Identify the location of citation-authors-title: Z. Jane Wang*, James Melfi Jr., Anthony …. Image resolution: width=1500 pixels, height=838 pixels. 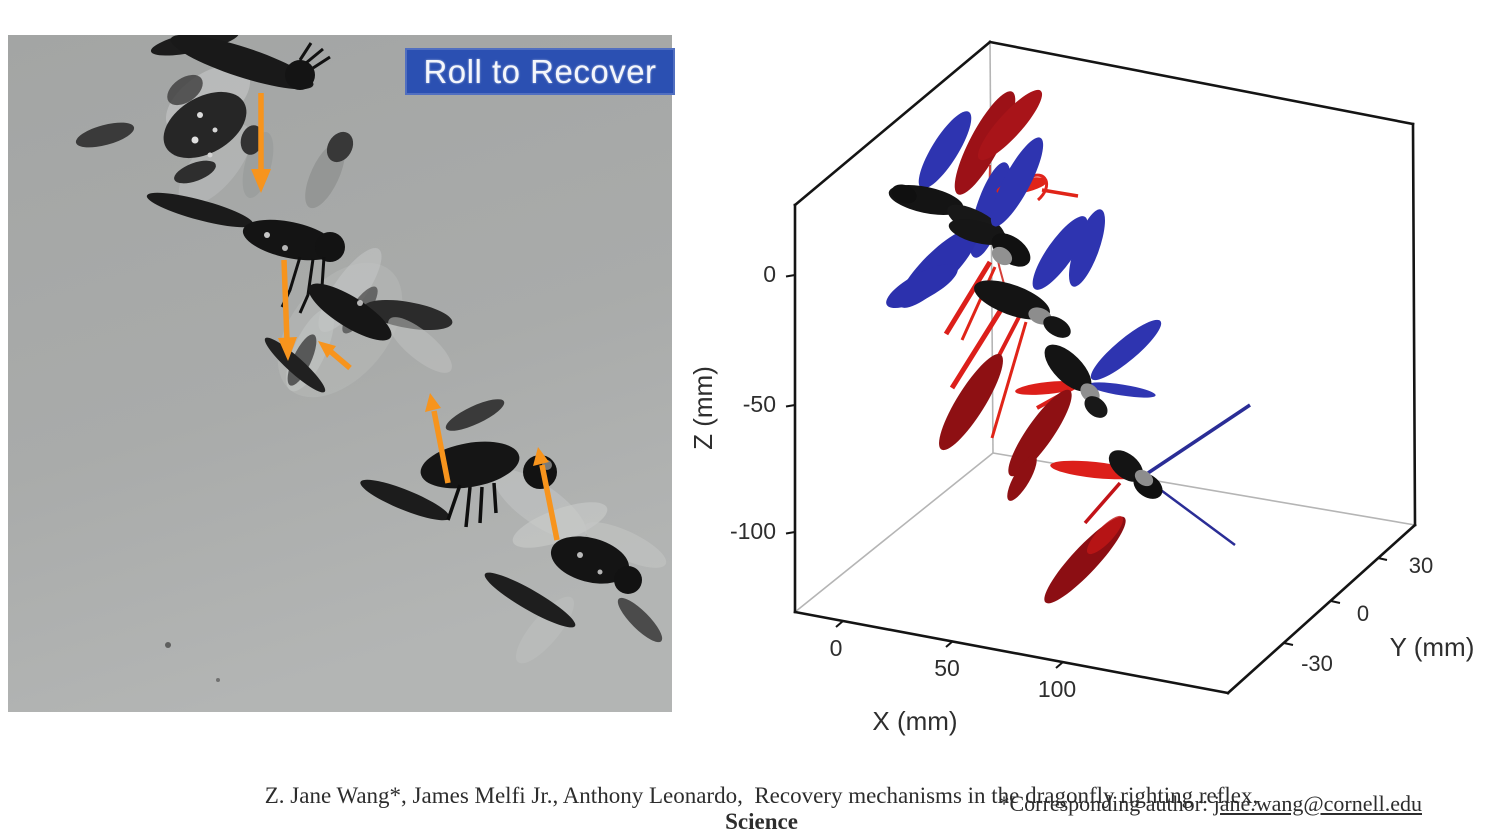
(761, 795).